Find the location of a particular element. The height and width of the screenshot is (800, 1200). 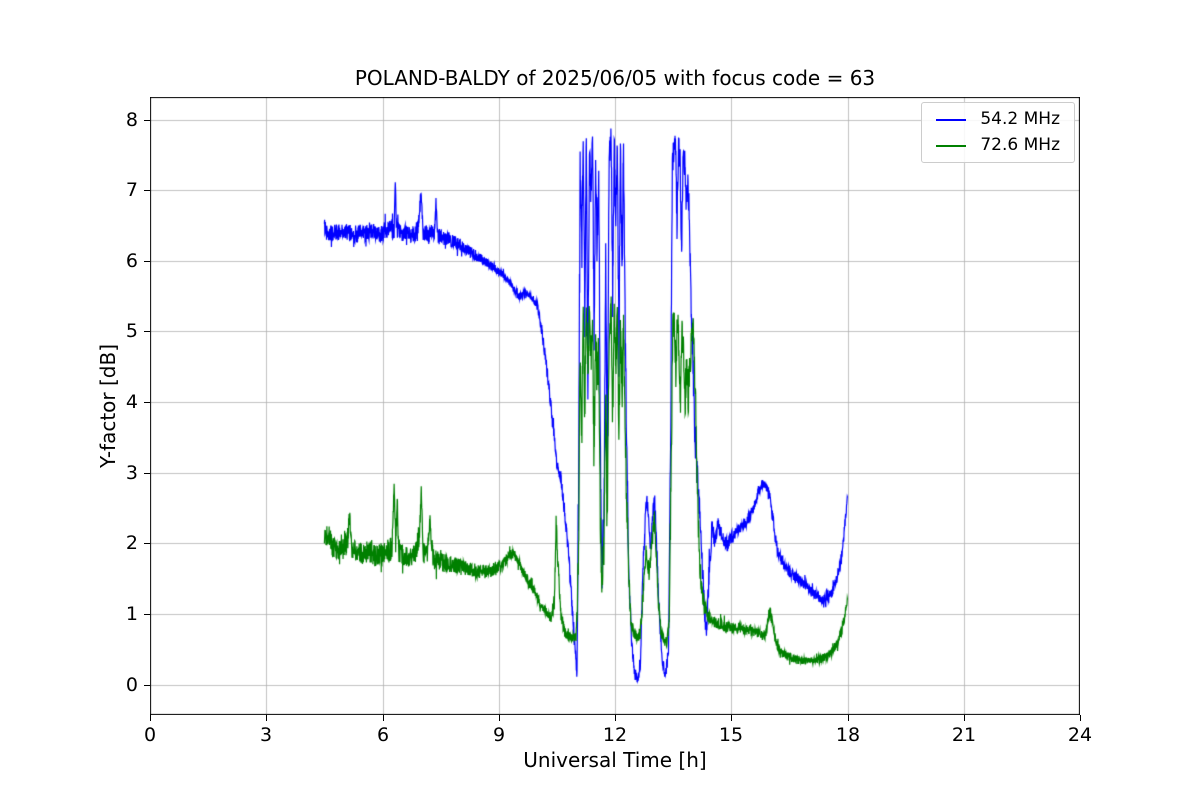

legend-label: 72.6 MHz is located at coordinates (1020, 145).